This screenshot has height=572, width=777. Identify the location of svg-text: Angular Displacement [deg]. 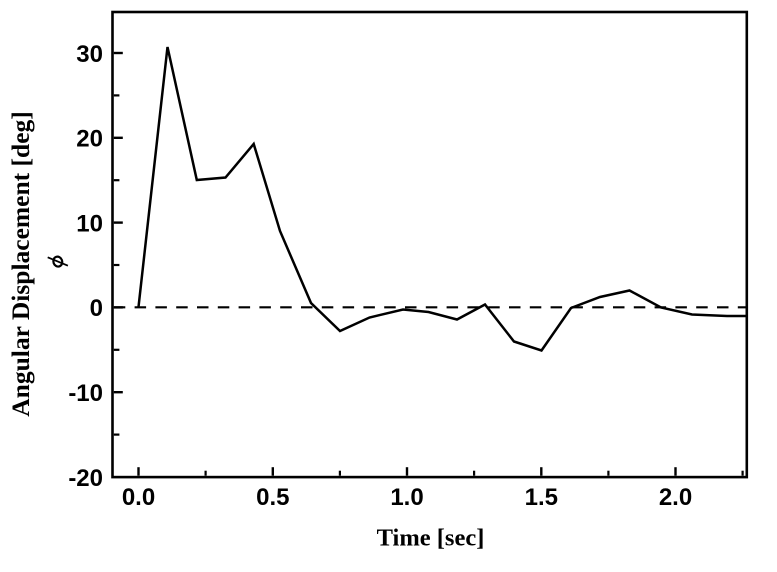
(20, 264).